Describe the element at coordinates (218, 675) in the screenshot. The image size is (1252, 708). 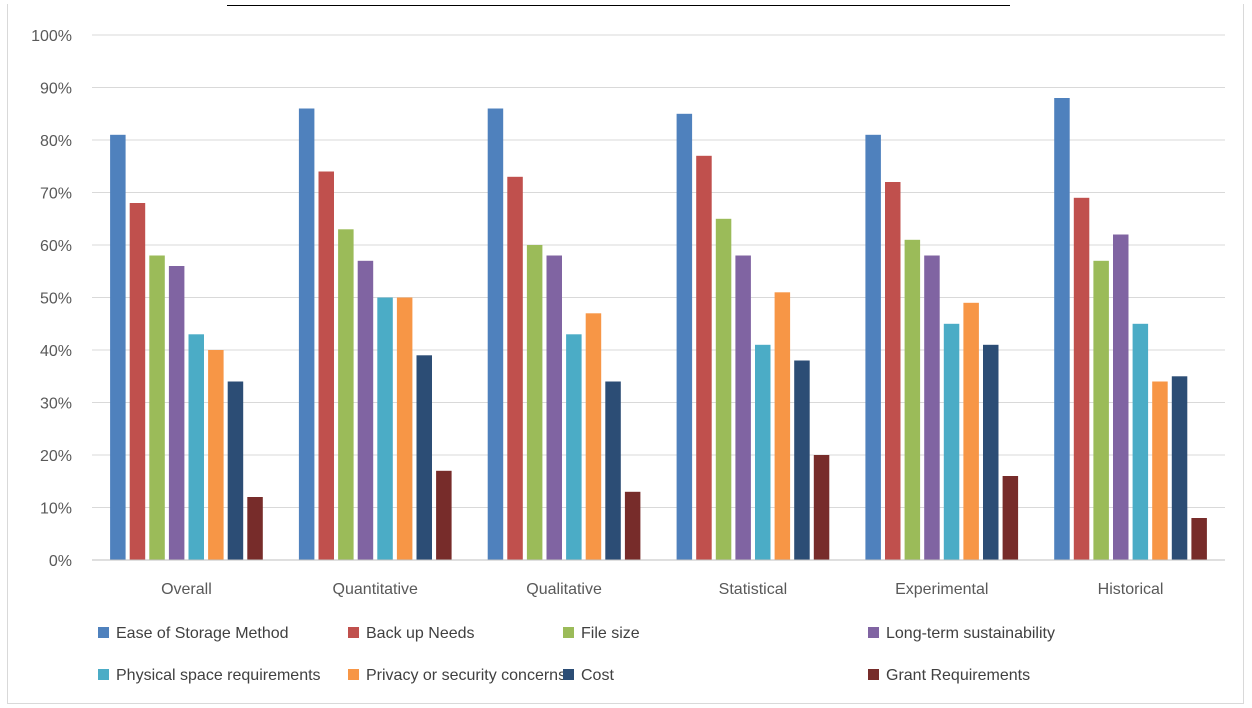
I see `legend-label: Physical space requirements` at that location.